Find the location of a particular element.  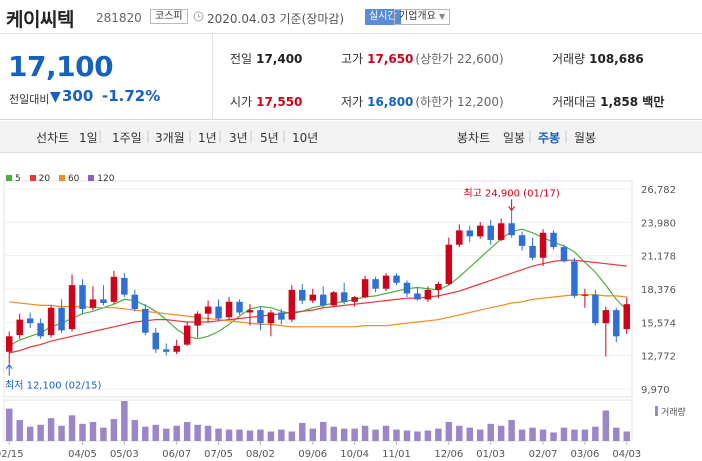

lower-limit: (하한가 12,200) is located at coordinates (459, 102).